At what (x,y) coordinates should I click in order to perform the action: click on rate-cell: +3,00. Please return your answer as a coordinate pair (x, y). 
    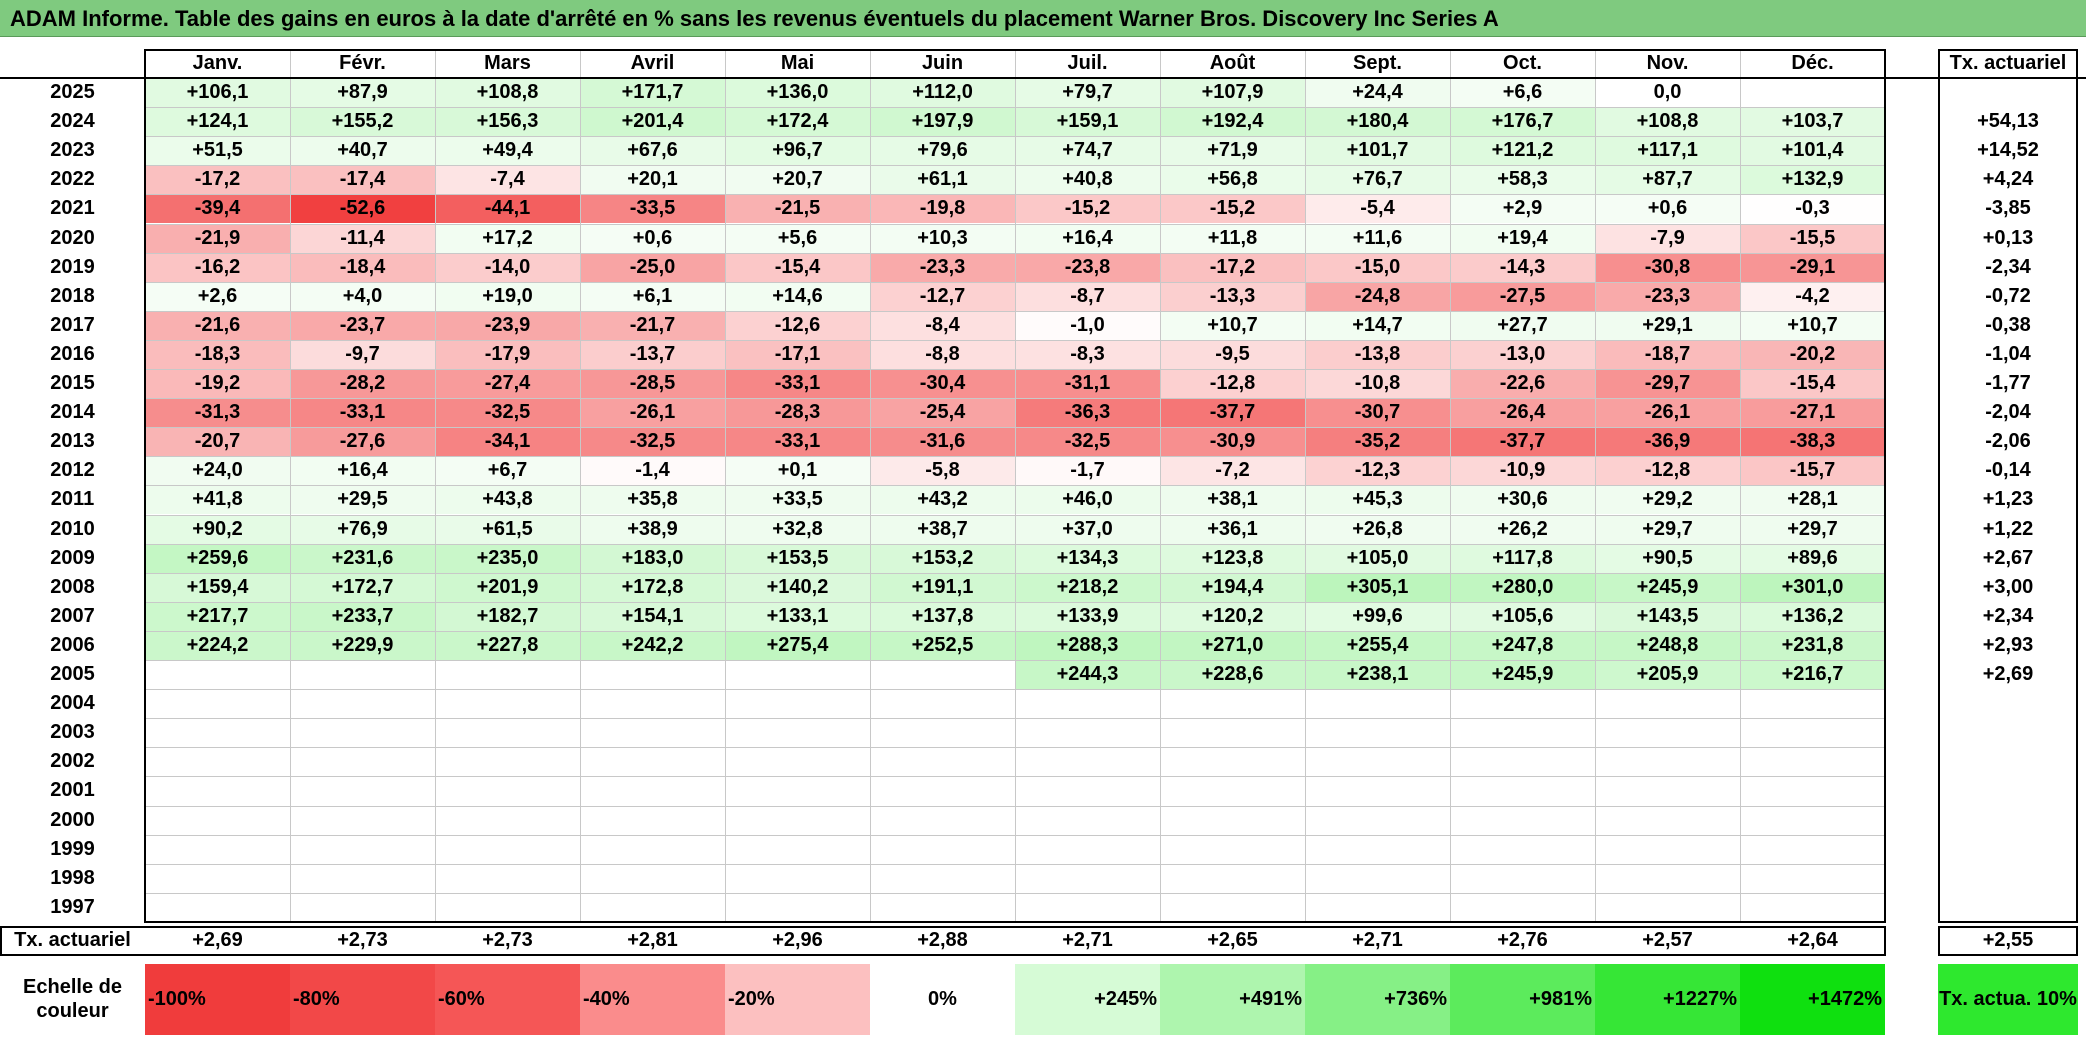
    Looking at the image, I should click on (2008, 586).